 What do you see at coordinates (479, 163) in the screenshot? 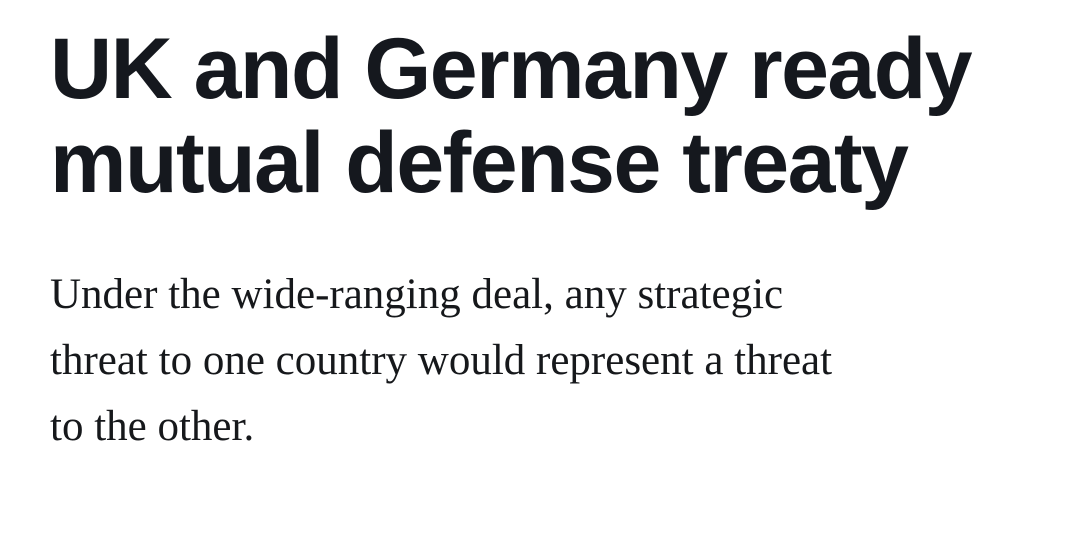
I see `headline-line-2: mutual defense treaty` at bounding box center [479, 163].